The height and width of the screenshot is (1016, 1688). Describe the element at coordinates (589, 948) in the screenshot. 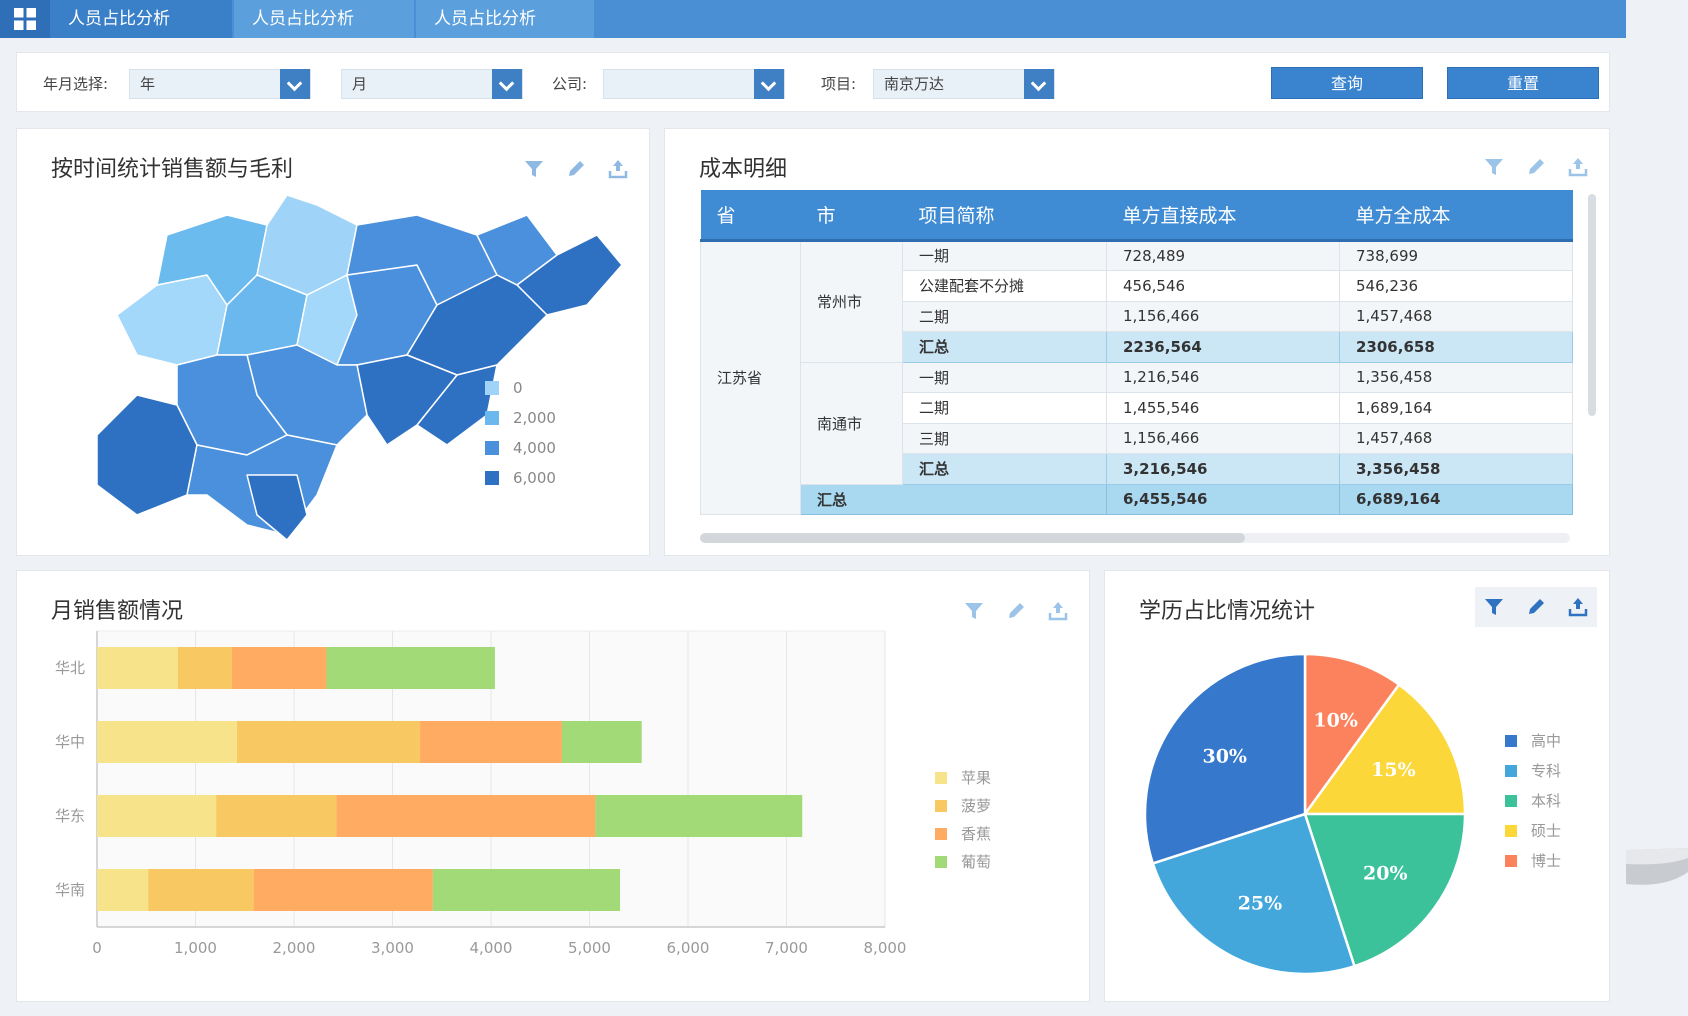

I see `x-tick-label: 5,000` at that location.